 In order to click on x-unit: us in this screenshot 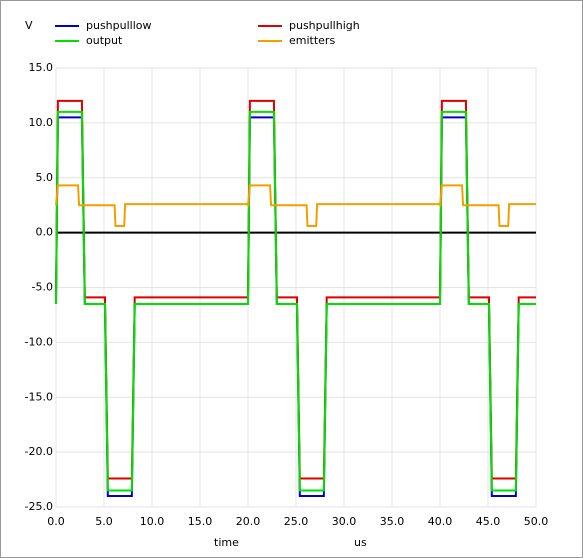, I will do `click(360, 542)`.